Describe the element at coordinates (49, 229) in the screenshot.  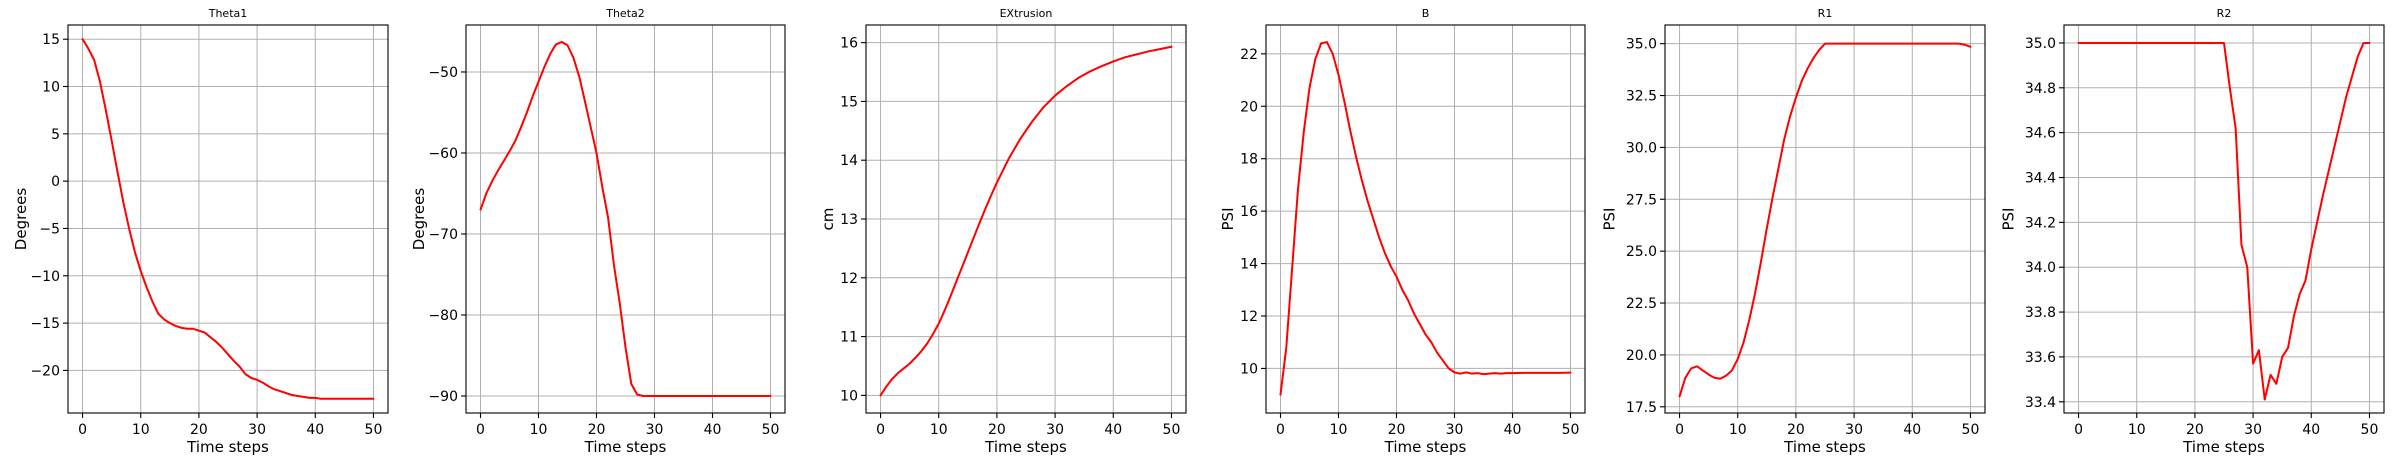
I see `y-tick-label: −5` at that location.